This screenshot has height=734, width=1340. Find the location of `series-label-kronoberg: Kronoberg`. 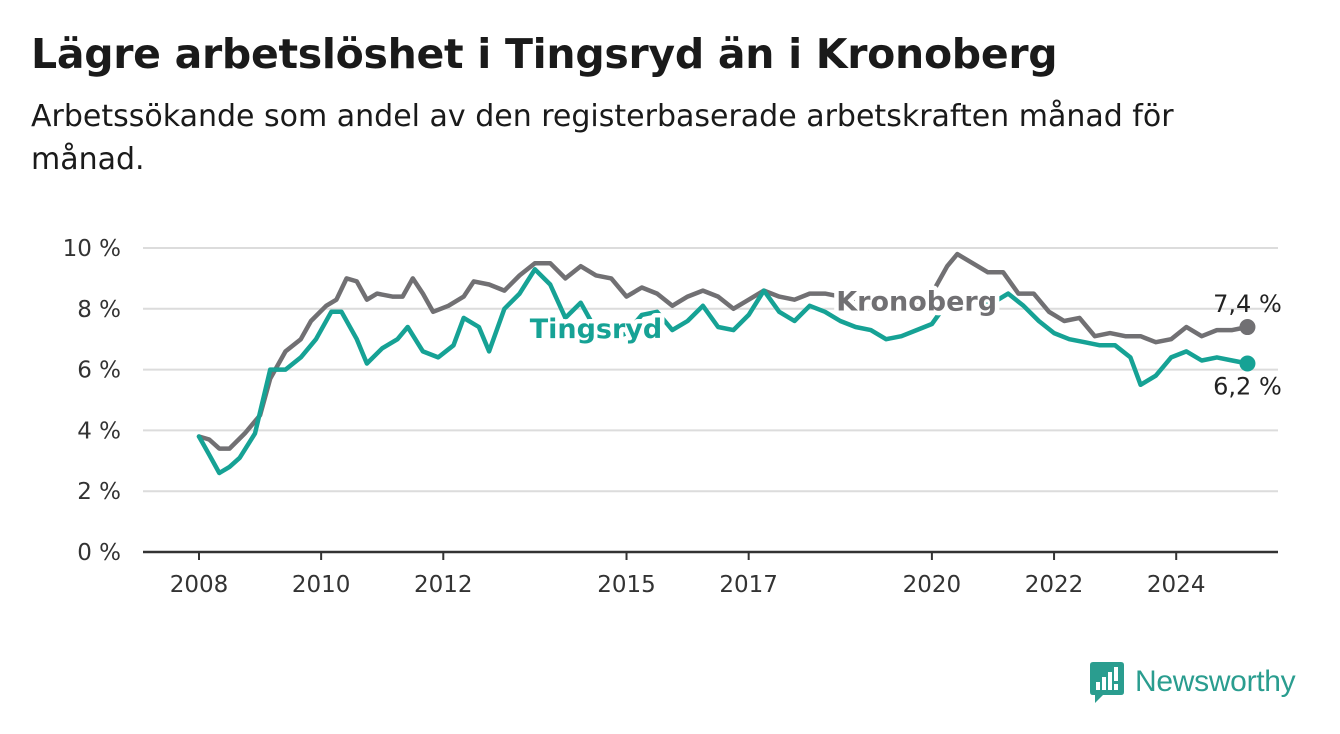

series-label-kronoberg: Kronoberg is located at coordinates (916, 302).